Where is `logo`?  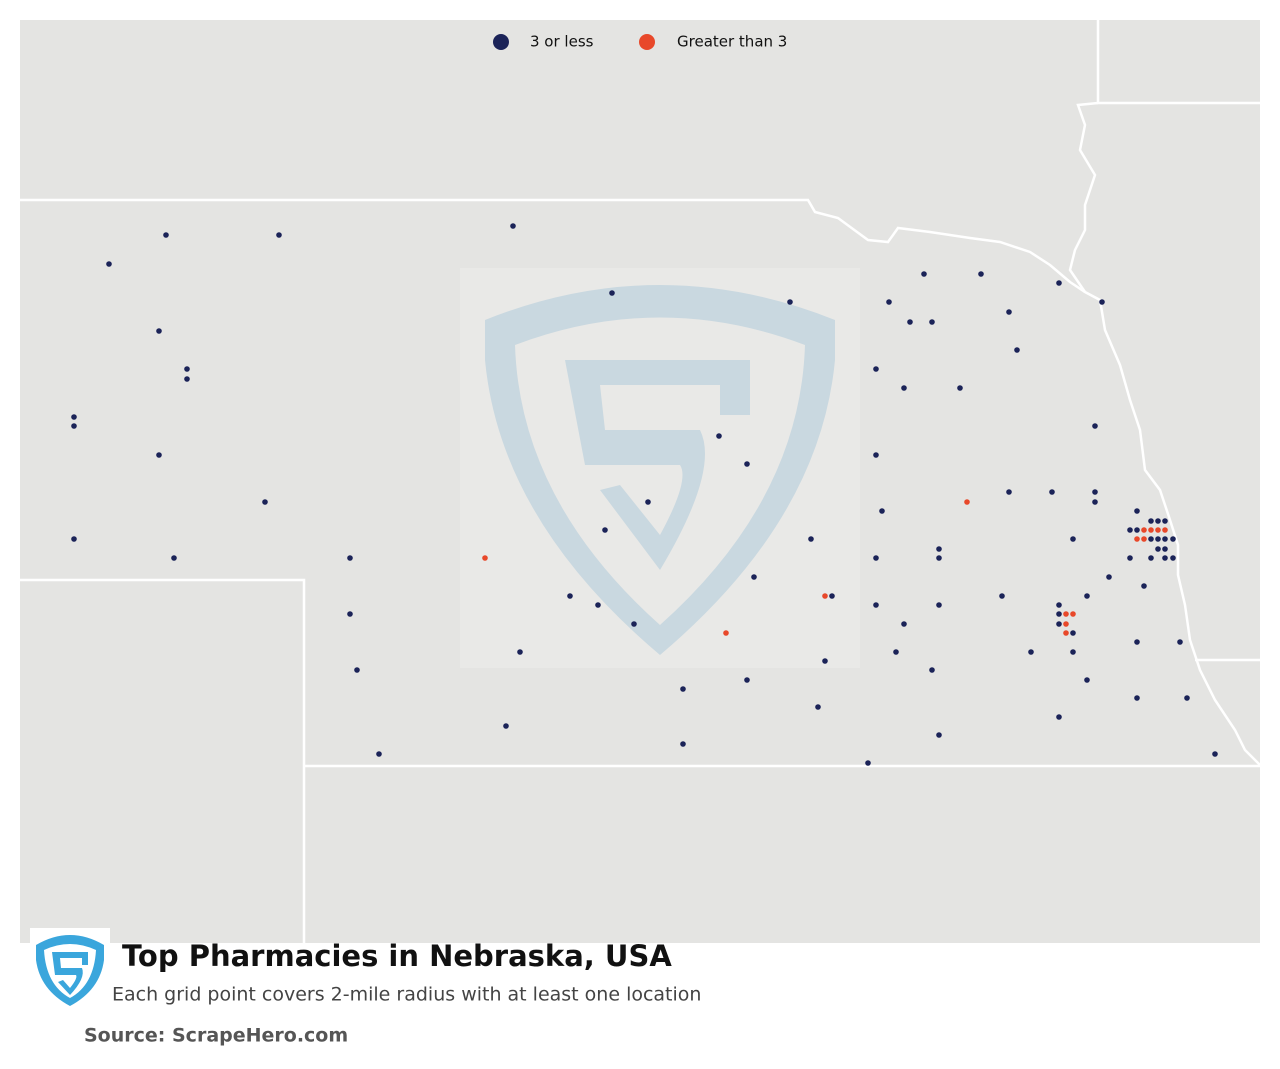
logo is located at coordinates (70, 968).